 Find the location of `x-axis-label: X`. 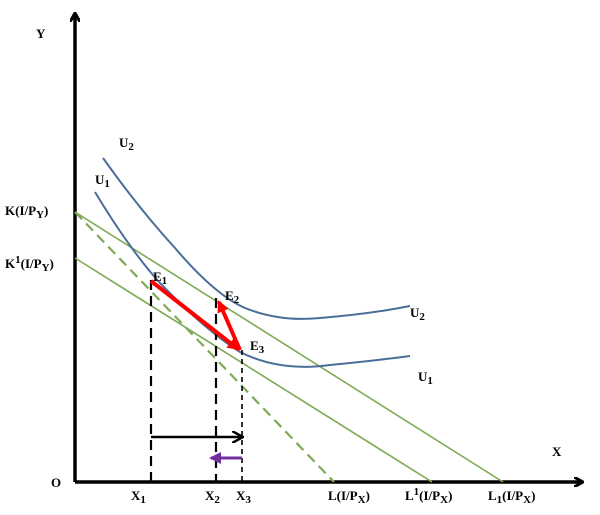

x-axis-label: X is located at coordinates (557, 451).